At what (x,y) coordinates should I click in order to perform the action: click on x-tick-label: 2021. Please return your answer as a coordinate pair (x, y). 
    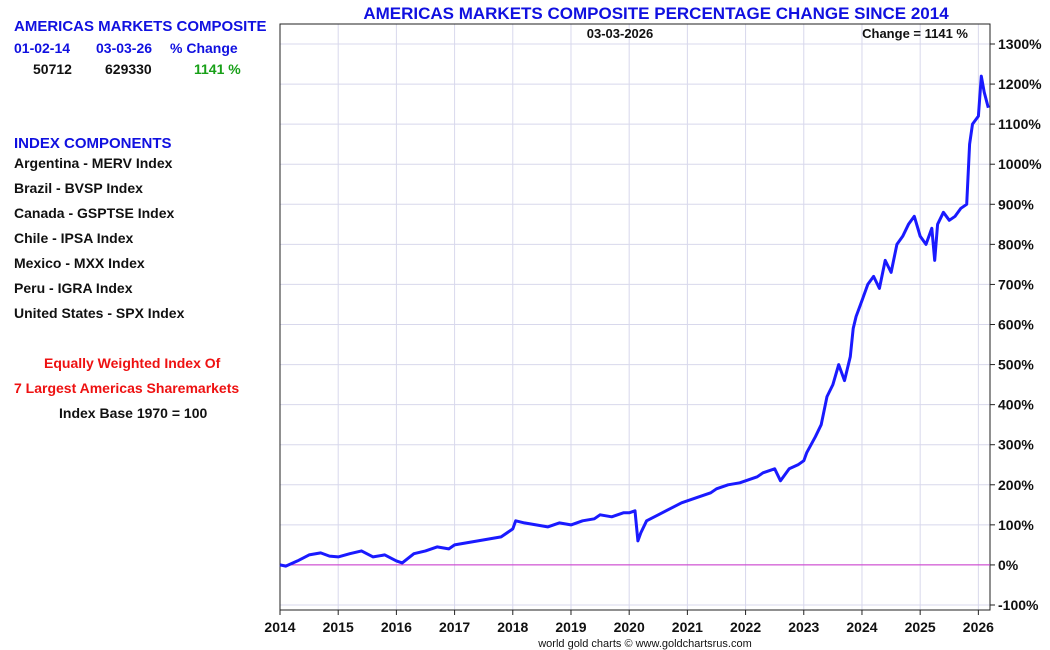
    Looking at the image, I should click on (687, 627).